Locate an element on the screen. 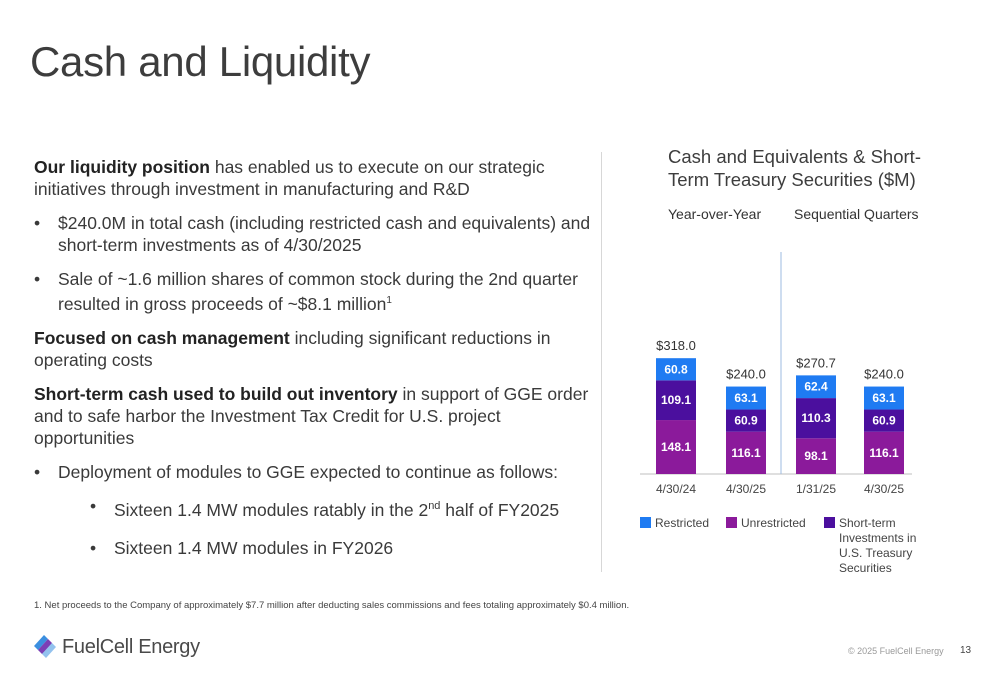 The image size is (1000, 685). legend-item: Unrestricted is located at coordinates (766, 523).